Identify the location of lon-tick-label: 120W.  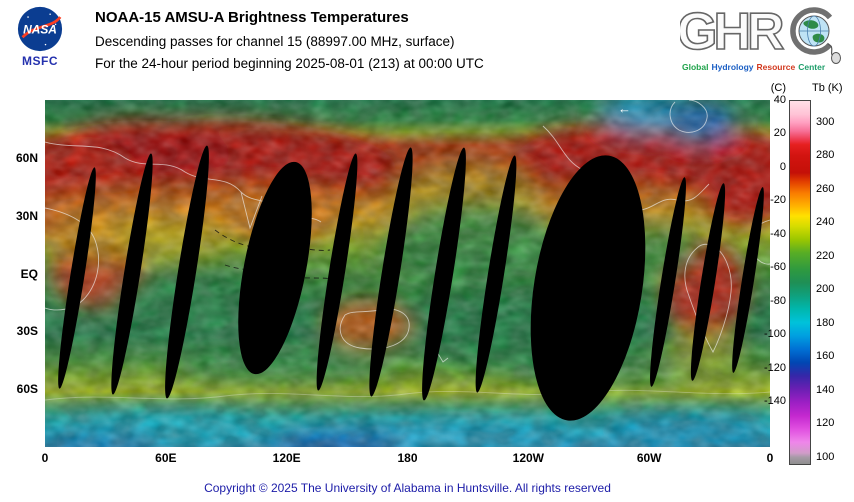
(528, 458).